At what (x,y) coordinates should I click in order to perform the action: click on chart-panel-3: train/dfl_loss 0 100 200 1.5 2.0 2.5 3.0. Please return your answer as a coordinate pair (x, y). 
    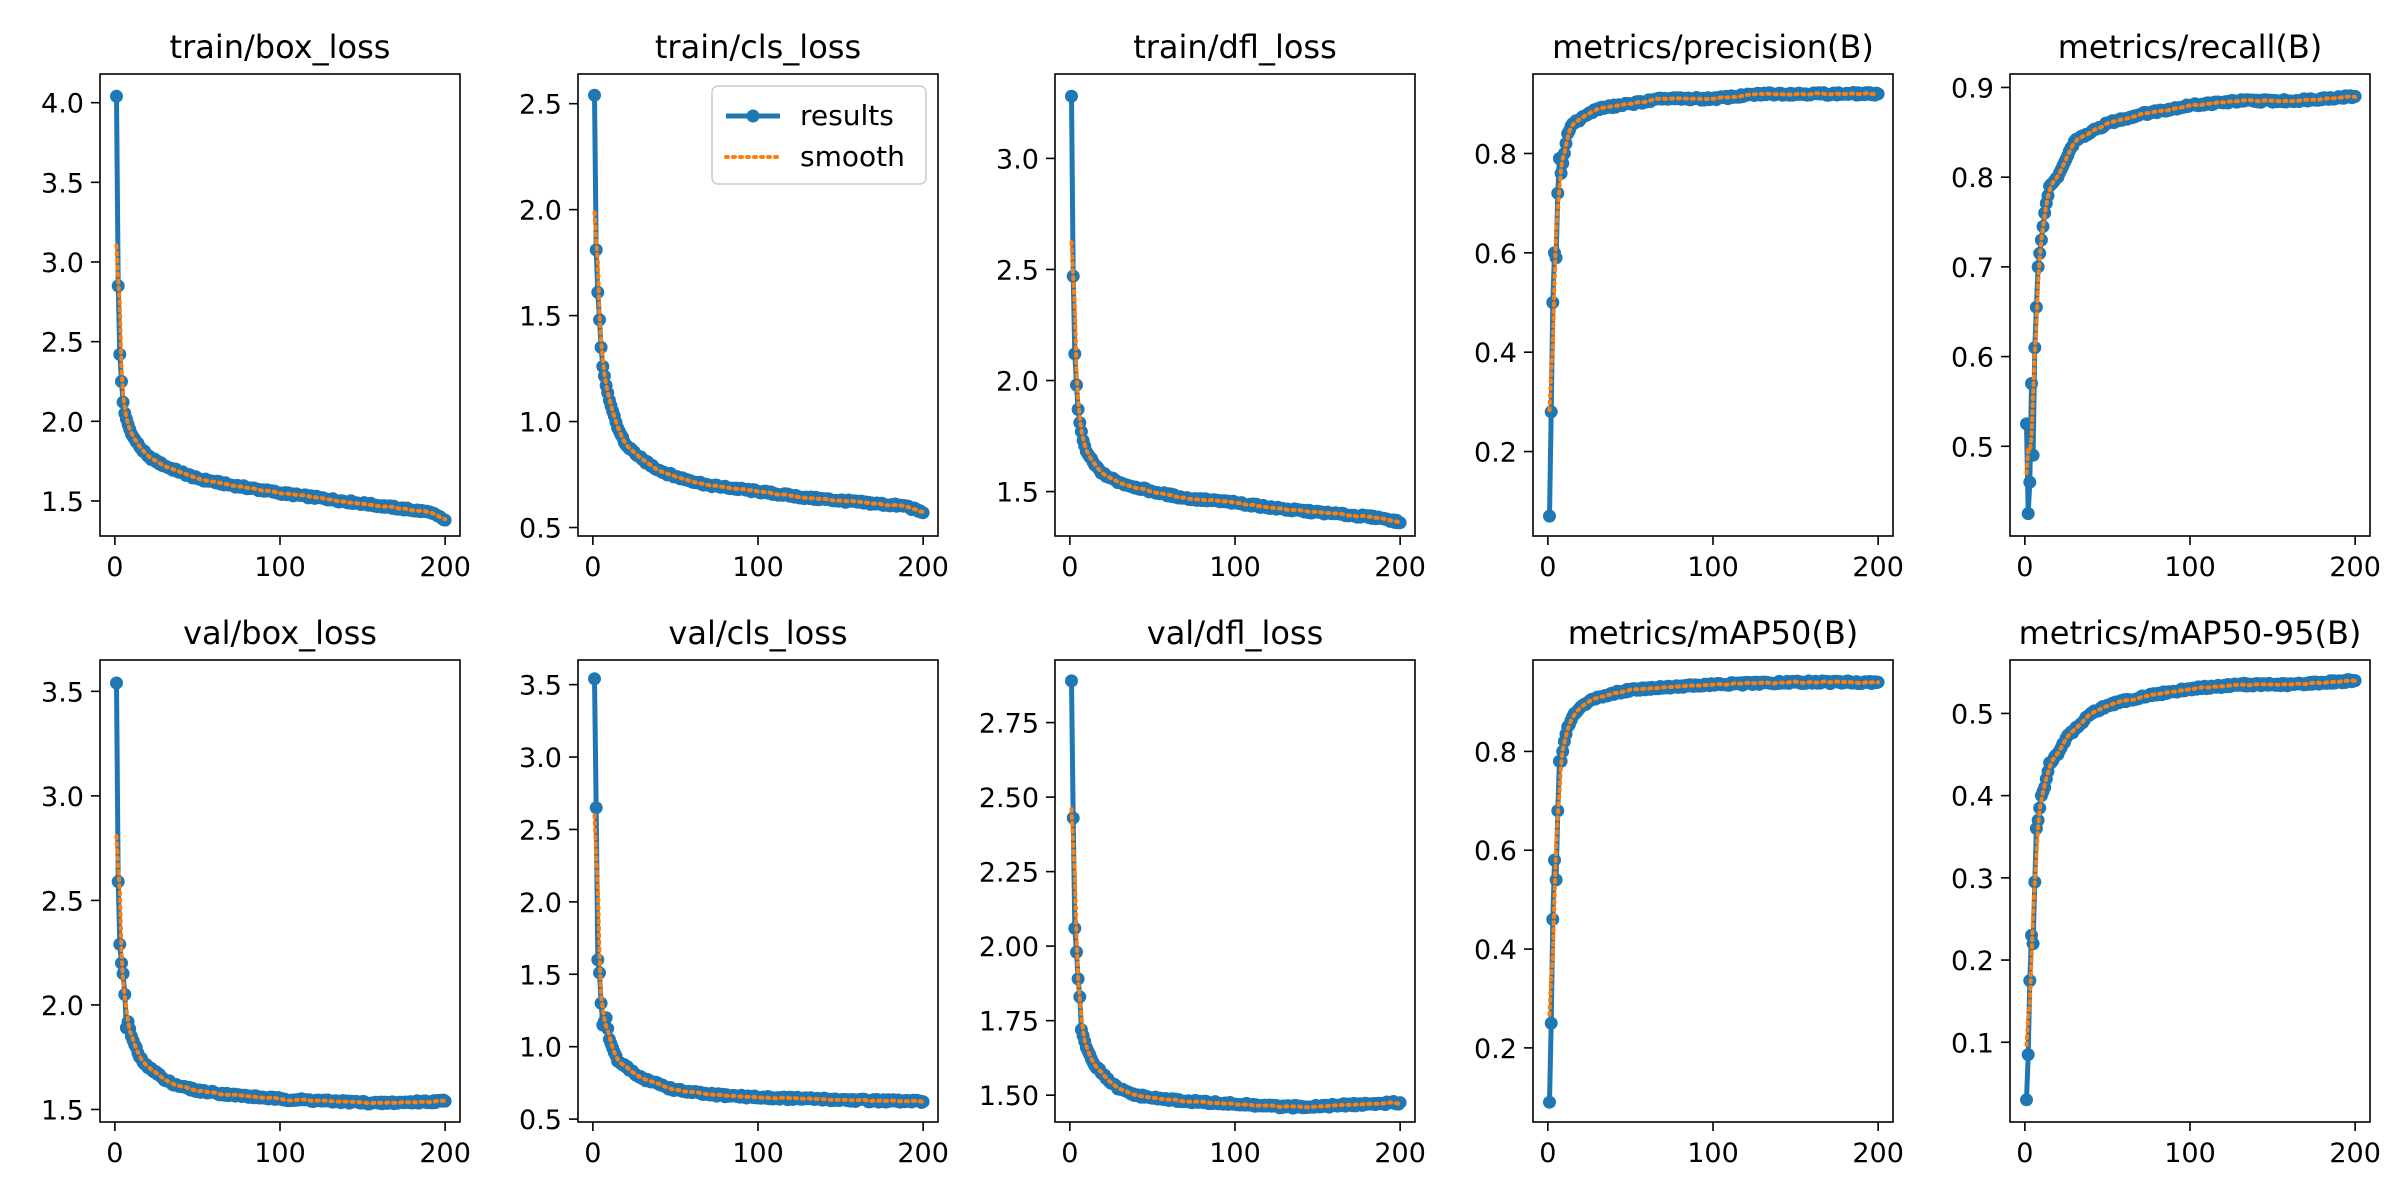
    Looking at the image, I should click on (1211, 305).